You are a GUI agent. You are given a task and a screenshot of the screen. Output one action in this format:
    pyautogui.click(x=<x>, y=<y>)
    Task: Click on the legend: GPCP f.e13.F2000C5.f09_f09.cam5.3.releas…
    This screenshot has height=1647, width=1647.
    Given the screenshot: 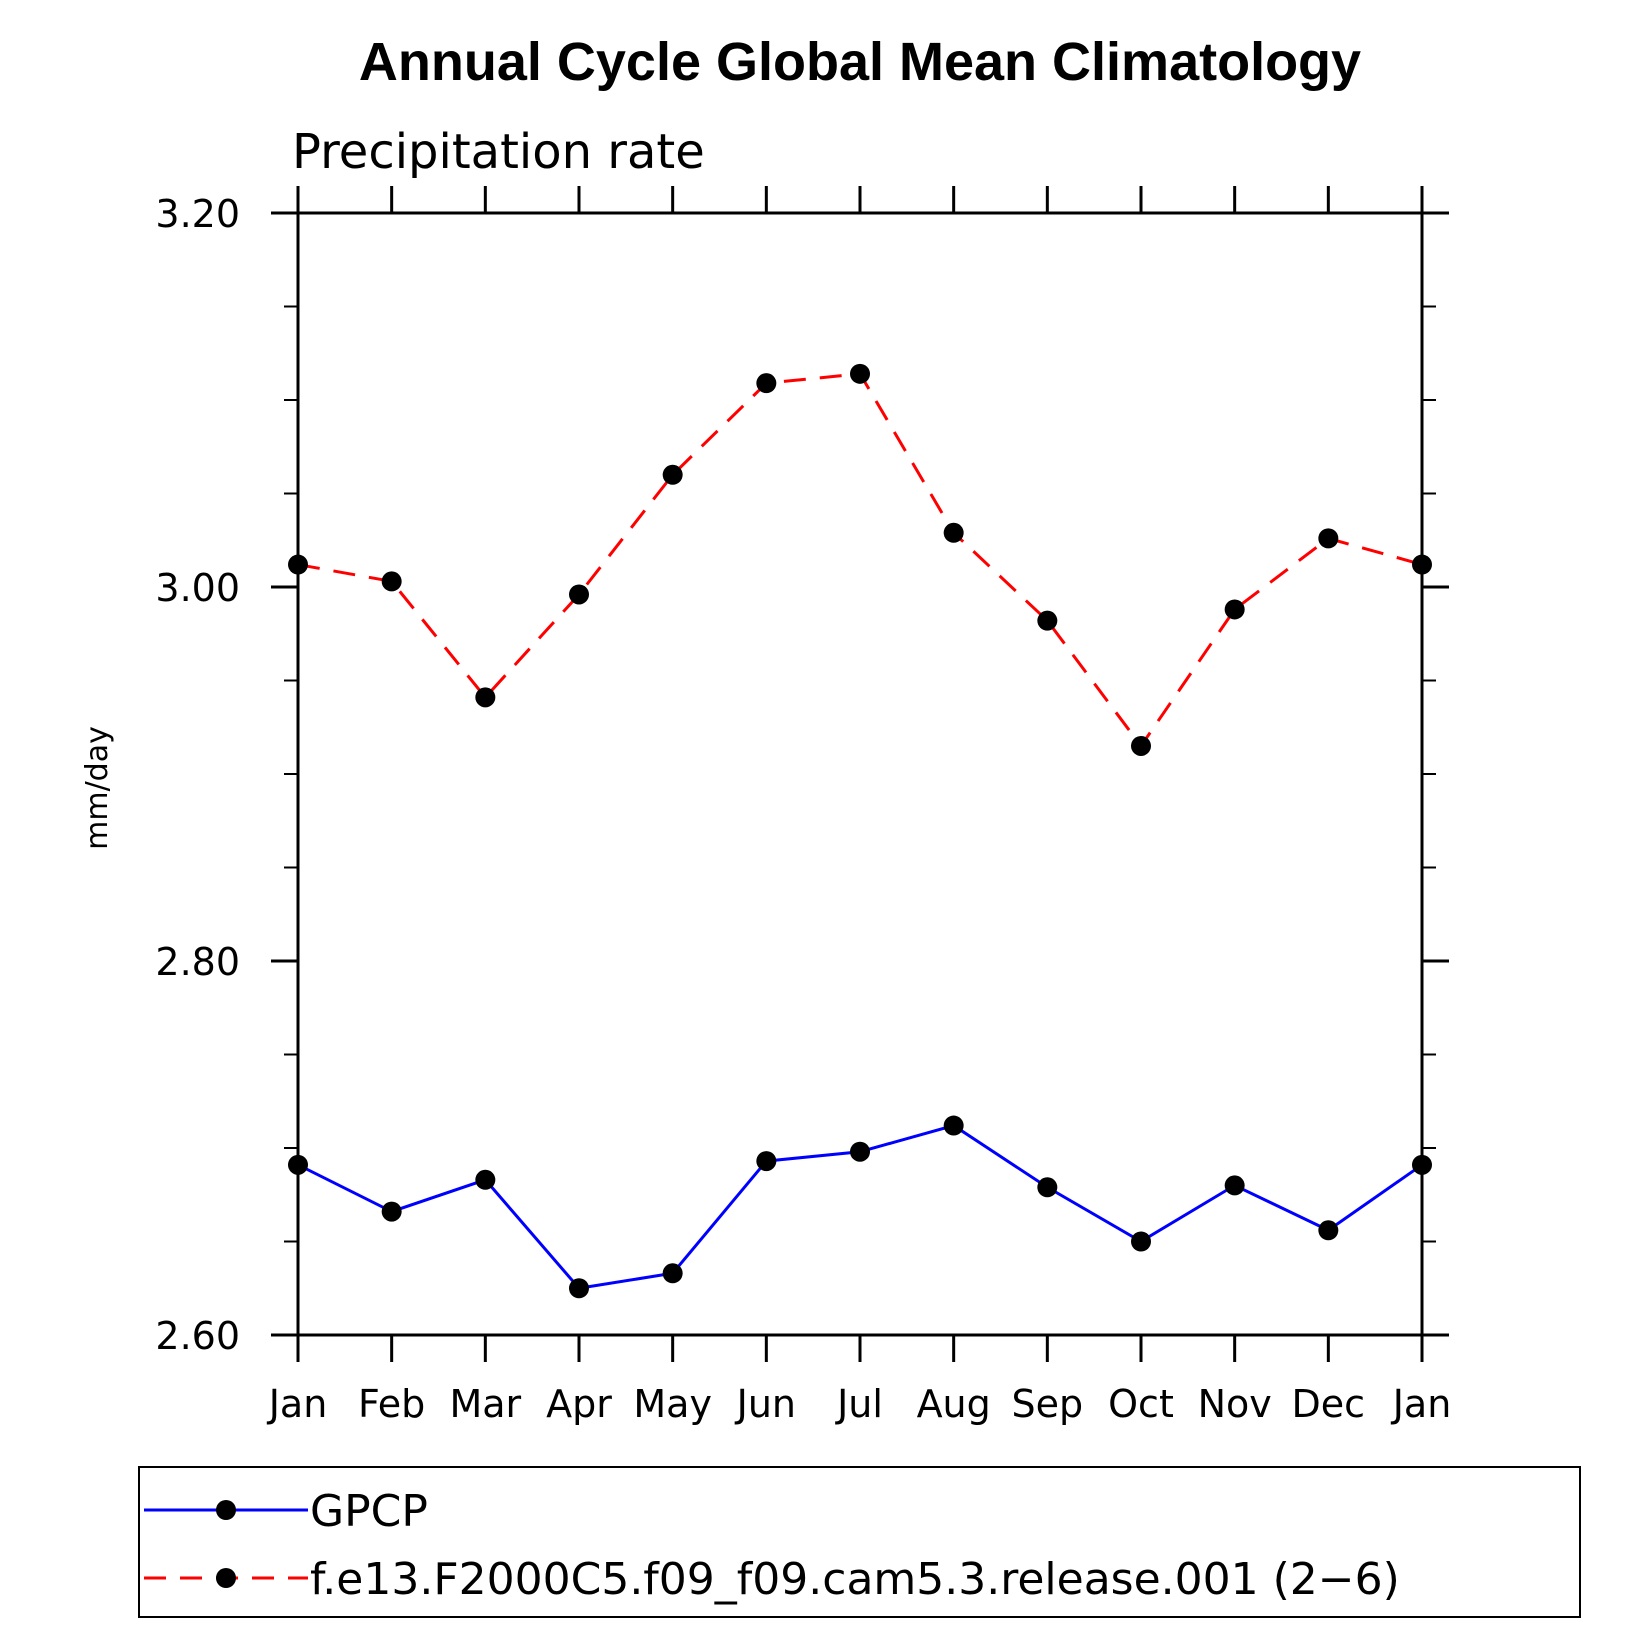 What is the action you would take?
    pyautogui.click(x=859, y=1542)
    